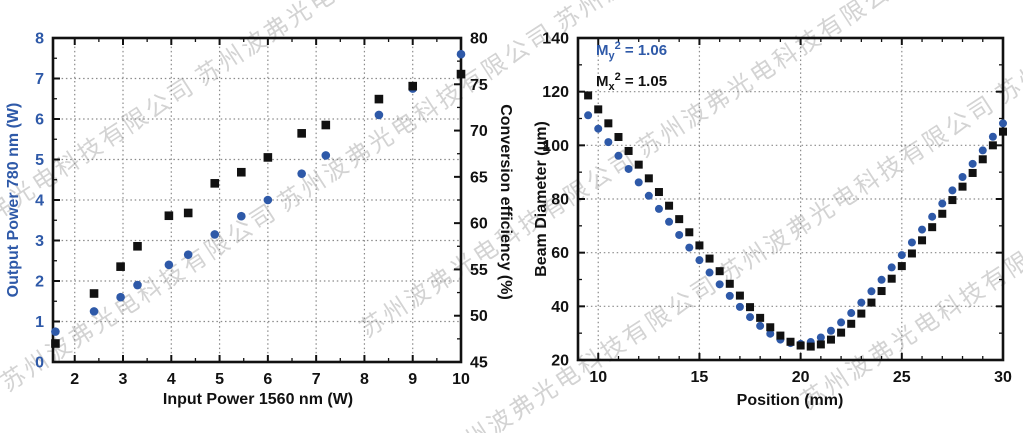 This screenshot has height=433, width=1023. What do you see at coordinates (39, 322) in the screenshot?
I see `y-tick-label: 1` at bounding box center [39, 322].